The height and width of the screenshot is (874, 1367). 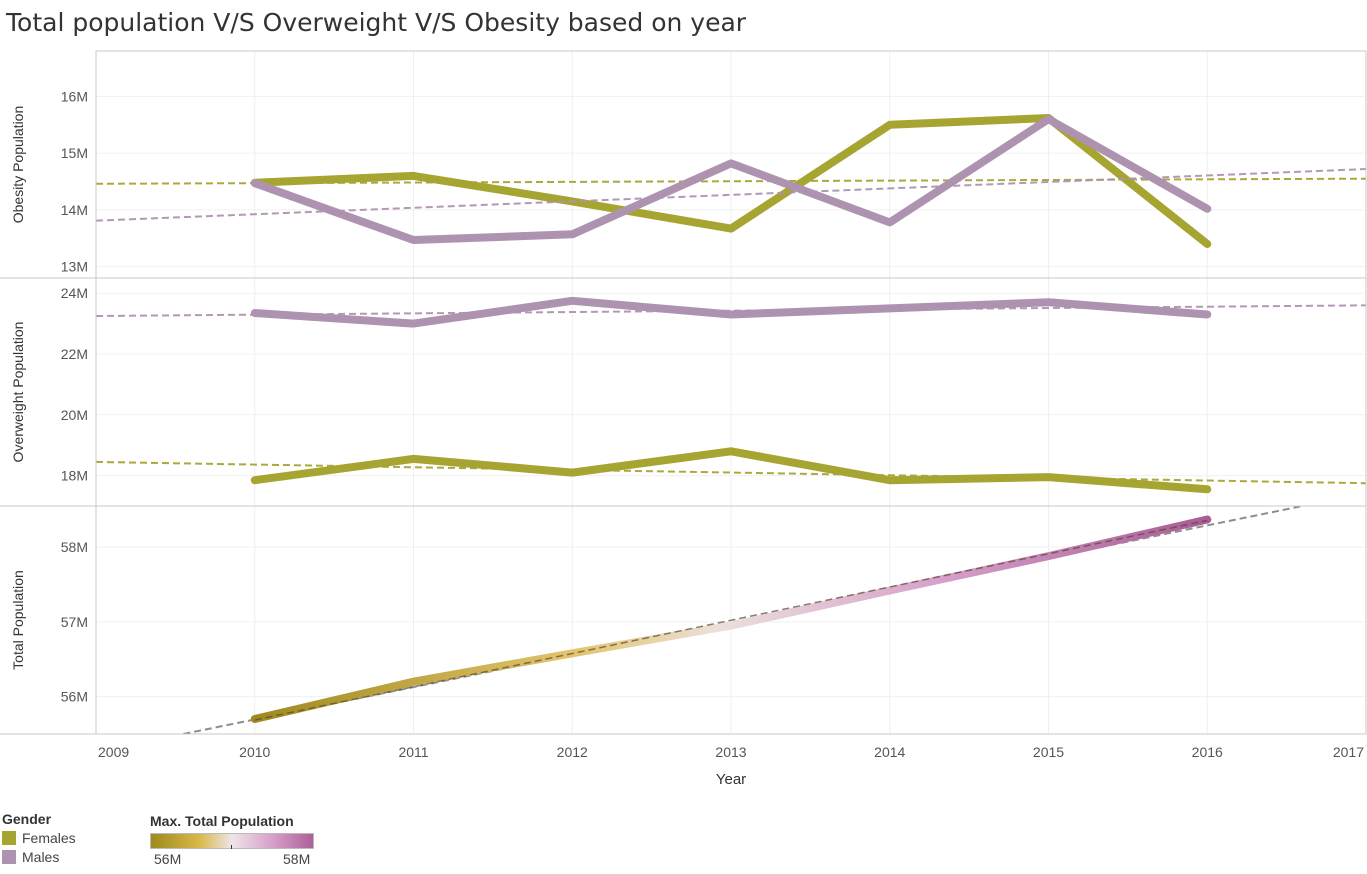 What do you see at coordinates (74, 96) in the screenshot?
I see `y-tick-label: 16M` at bounding box center [74, 96].